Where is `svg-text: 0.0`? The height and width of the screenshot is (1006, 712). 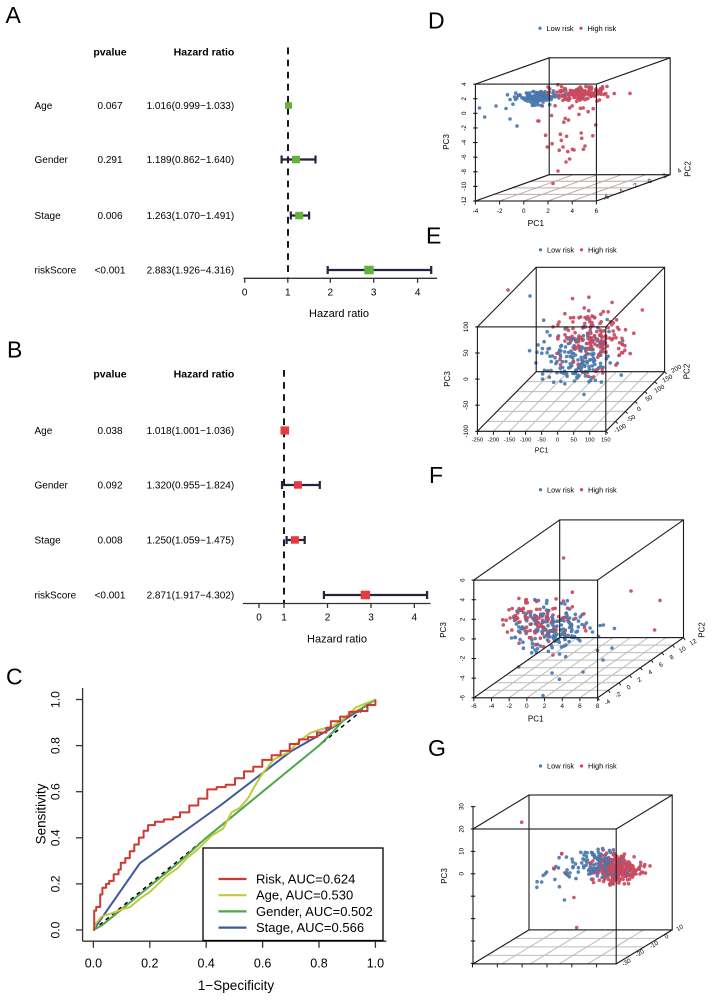
svg-text: 0.0 is located at coordinates (56, 929).